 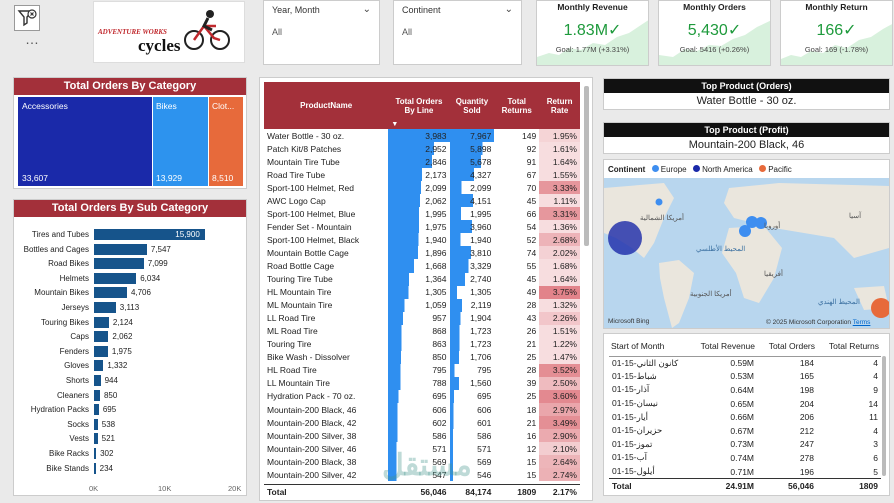 What do you see at coordinates (422, 292) in the screenshot?
I see `table-row: HL Mountain Tire 1,305 1,305 49 3.75%` at bounding box center [422, 292].